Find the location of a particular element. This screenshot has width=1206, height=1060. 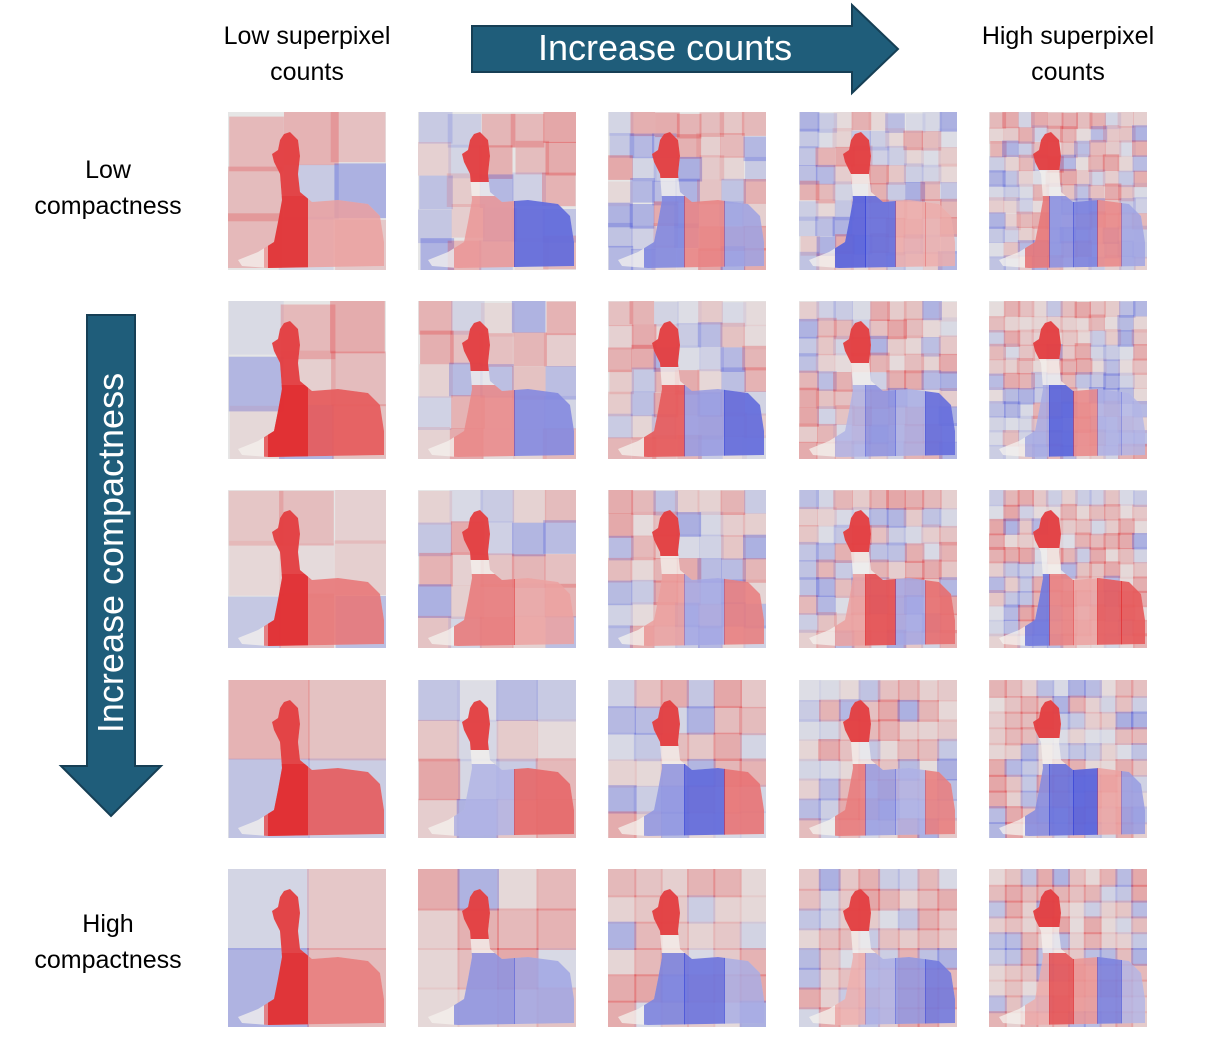

high-superpixel-counts-label: High superpixel counts is located at coordinates (1068, 54).